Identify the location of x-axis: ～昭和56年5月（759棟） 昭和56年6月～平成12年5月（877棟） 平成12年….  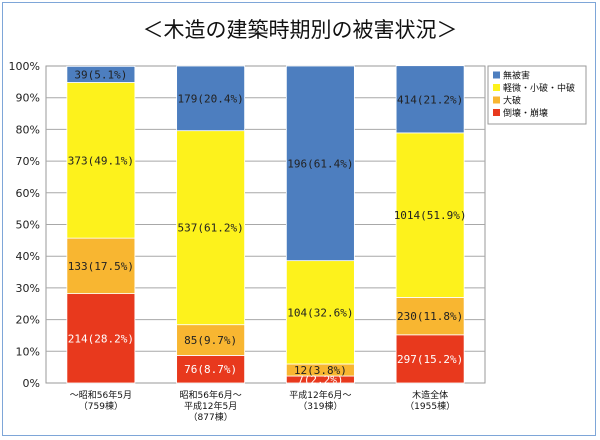
(262, 406).